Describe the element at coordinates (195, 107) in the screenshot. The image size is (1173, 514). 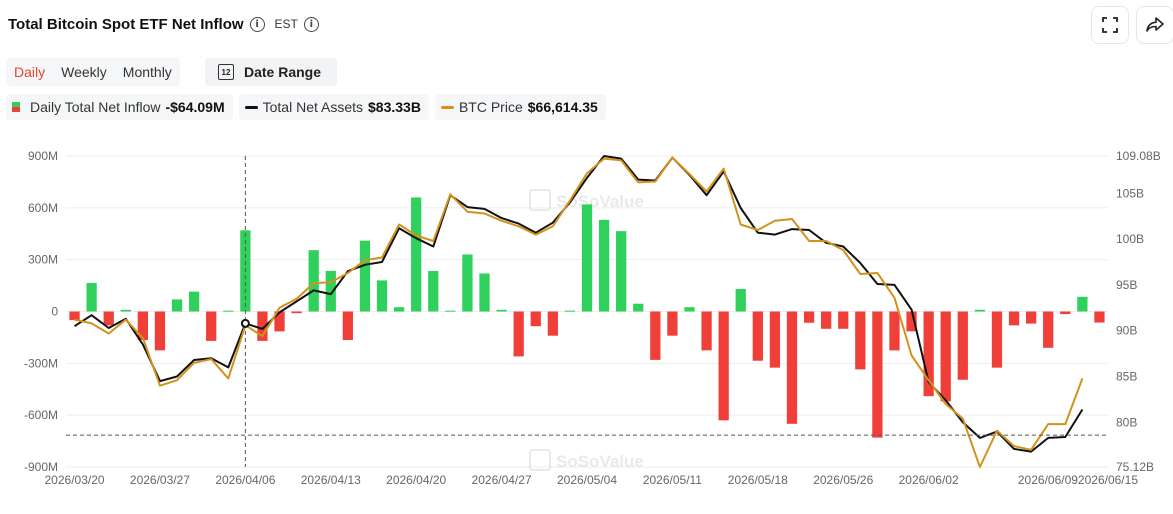
I see `legend-value: -$64.09M` at that location.